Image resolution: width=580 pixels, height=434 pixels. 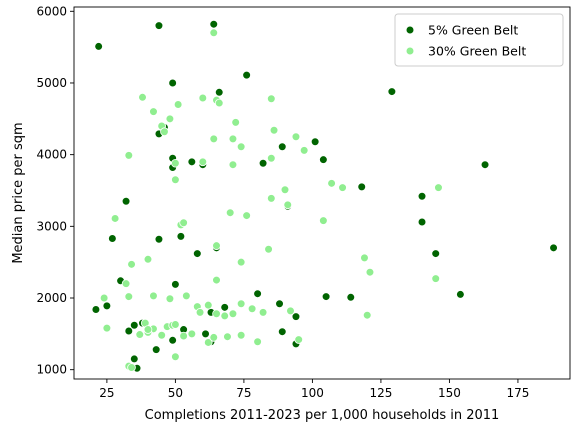 What do you see at coordinates (51, 83) in the screenshot?
I see `y-tick-label: 5000` at bounding box center [51, 83].